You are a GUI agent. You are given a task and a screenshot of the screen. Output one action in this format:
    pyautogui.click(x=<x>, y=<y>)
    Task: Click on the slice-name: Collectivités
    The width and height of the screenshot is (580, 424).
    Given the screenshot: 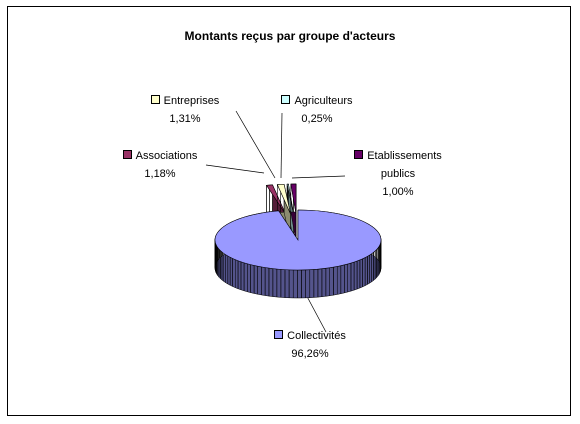 What is the action you would take?
    pyautogui.click(x=316, y=336)
    